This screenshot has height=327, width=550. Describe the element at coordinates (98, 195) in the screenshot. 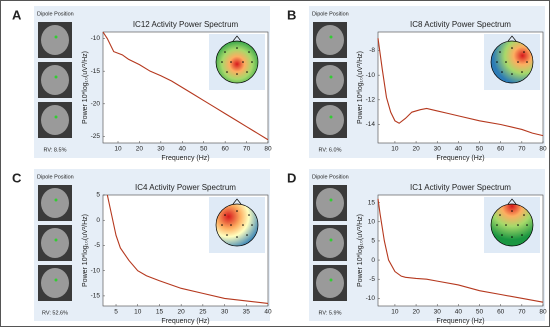

I see `y-tick-label: 5` at that location.